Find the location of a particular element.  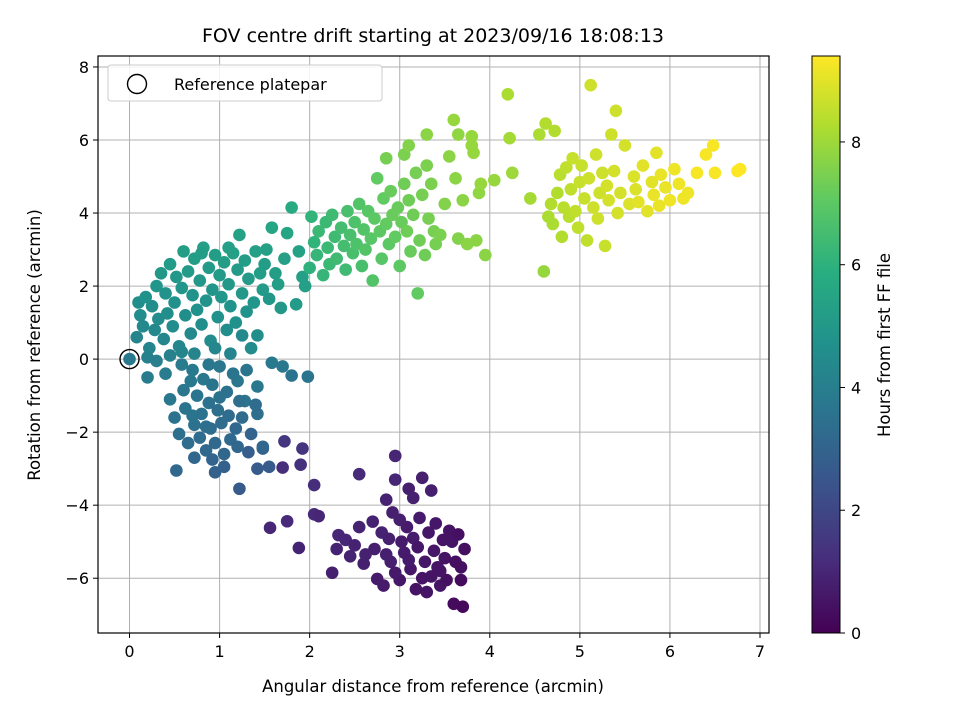

y-tick-label: −6 is located at coordinates (77, 578).